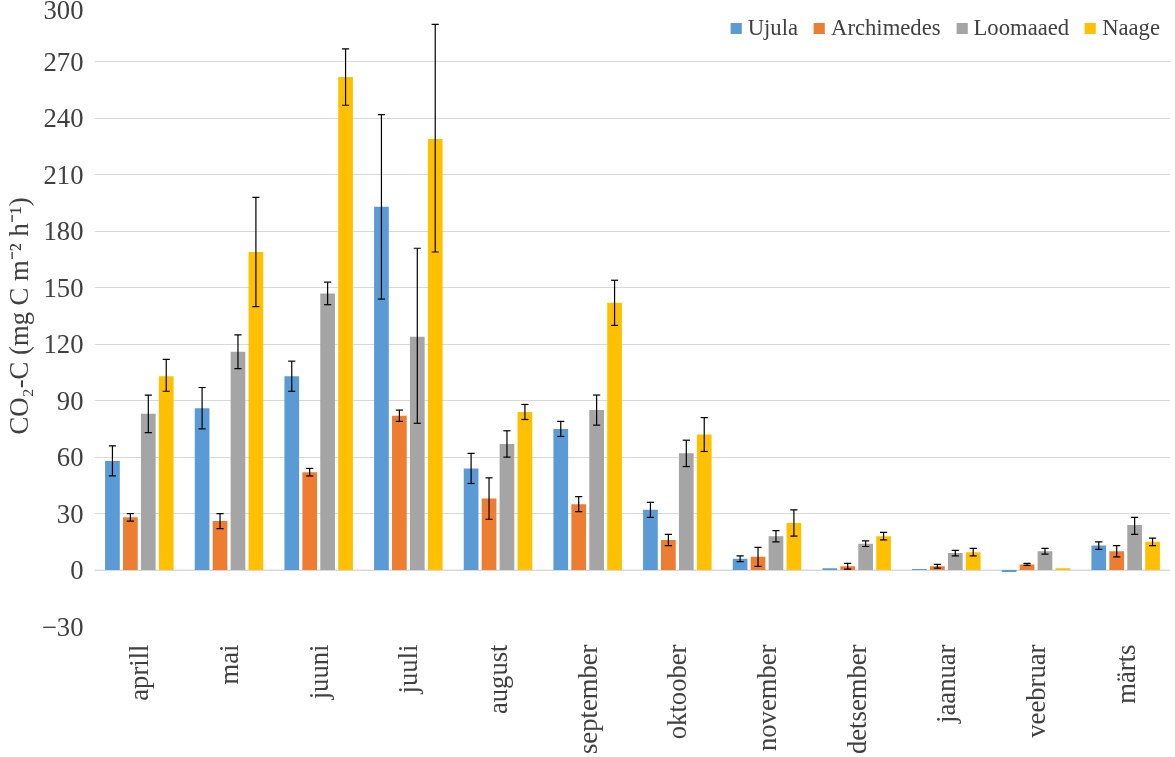 The image size is (1175, 757). Describe the element at coordinates (886, 28) in the screenshot. I see `legend-label: Archimedes` at that location.